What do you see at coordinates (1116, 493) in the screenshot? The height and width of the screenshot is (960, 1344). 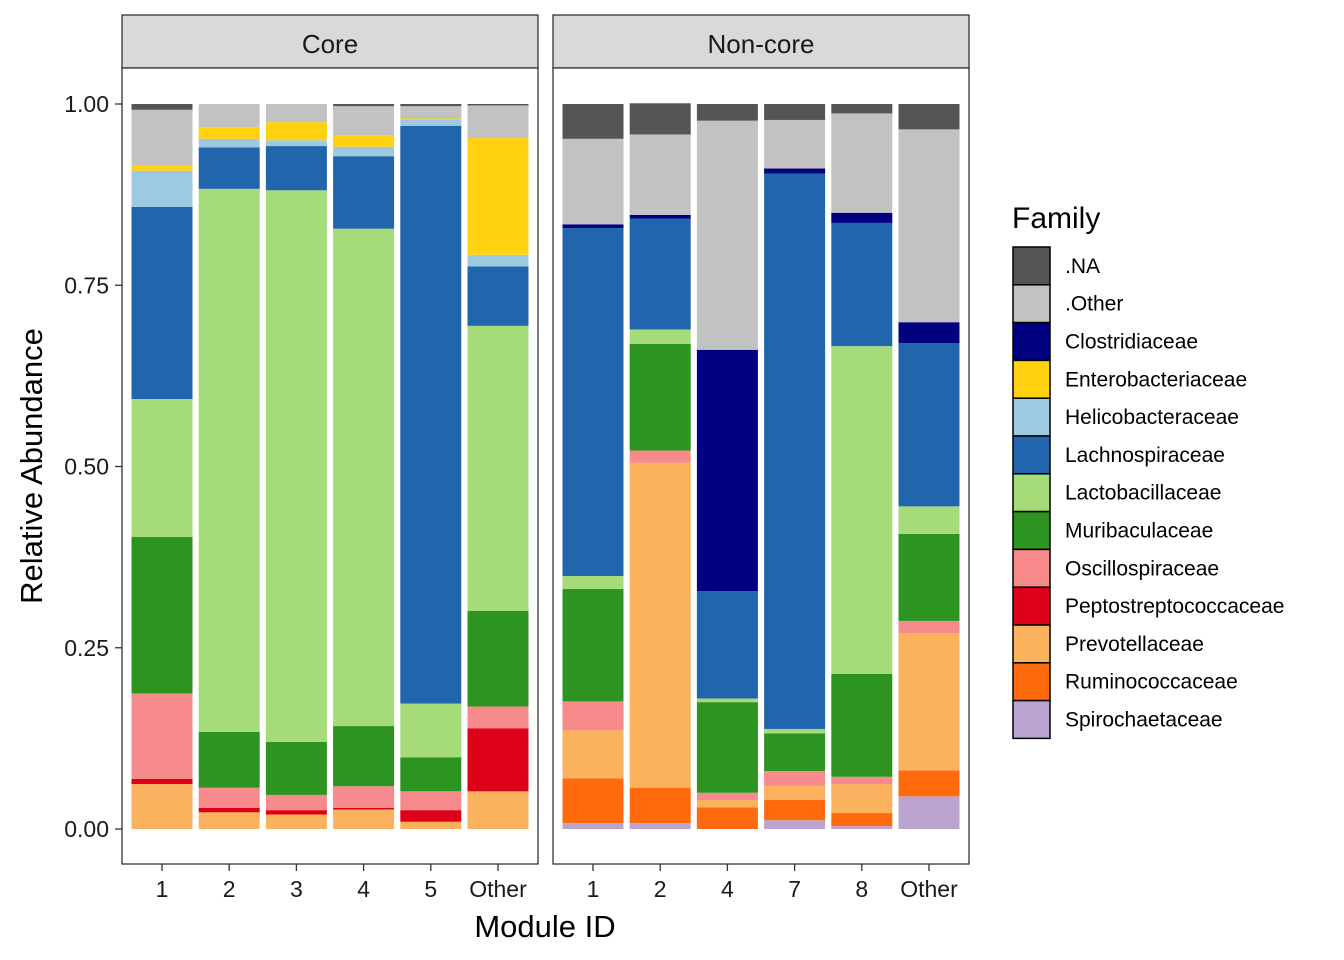 I see `legend-item: Lactobacillaceae` at bounding box center [1116, 493].